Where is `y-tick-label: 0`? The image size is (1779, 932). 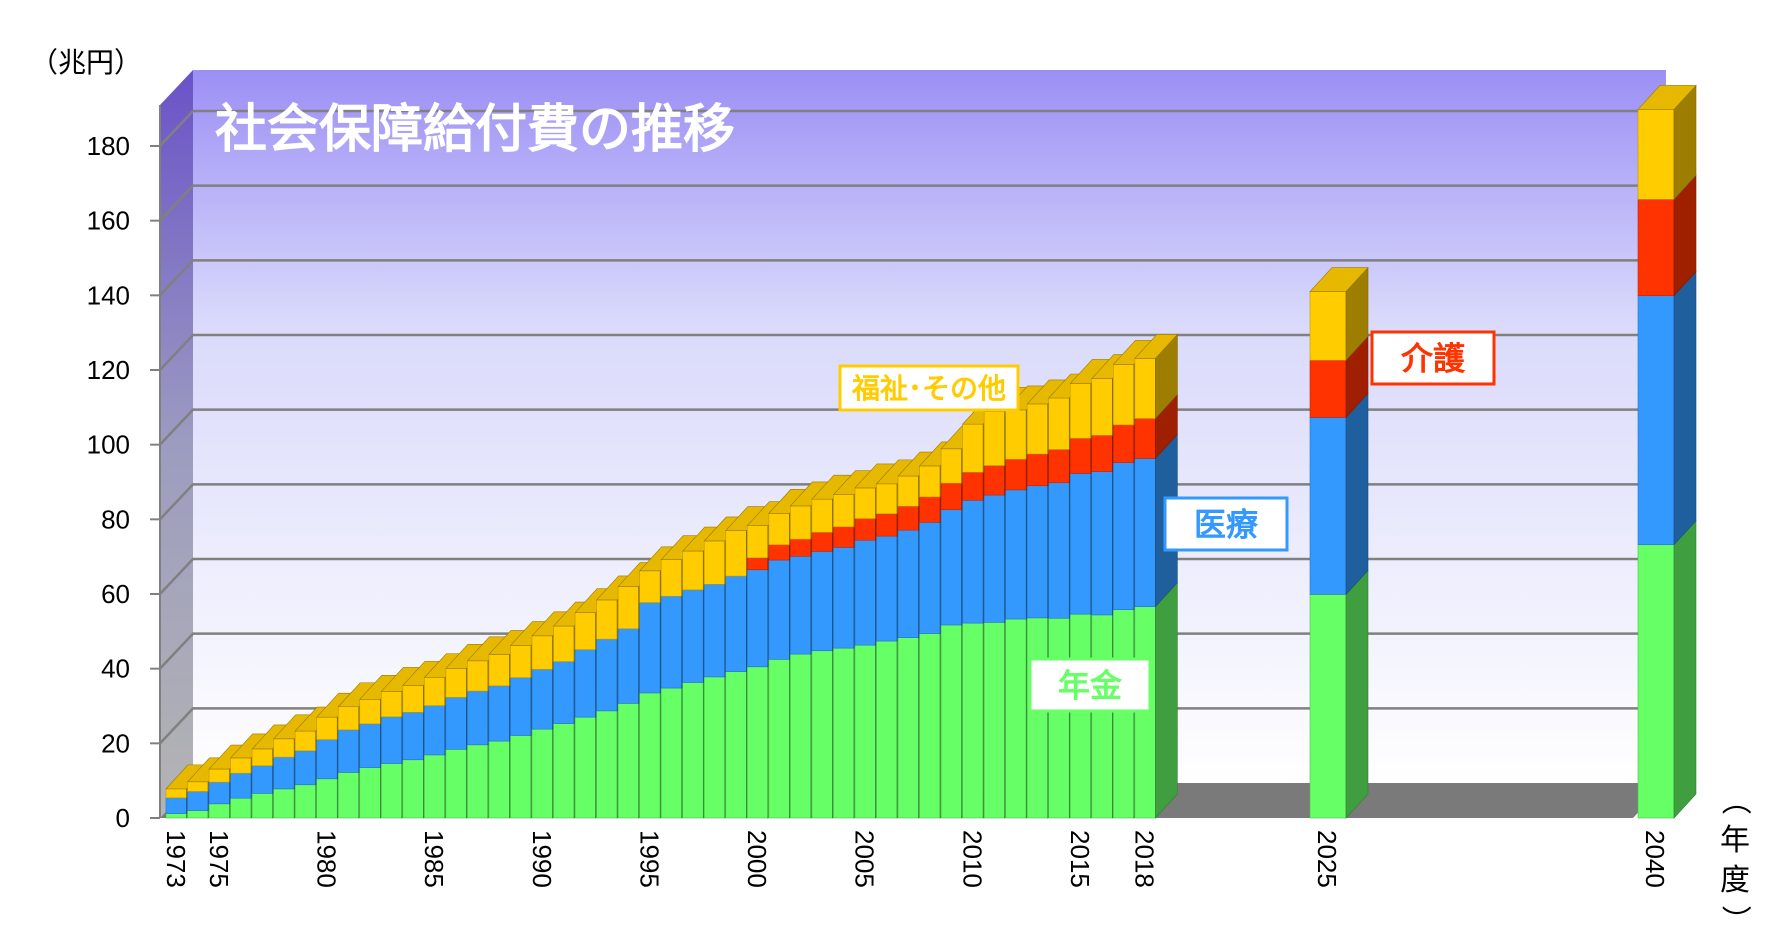 y-tick-label: 0 is located at coordinates (123, 818).